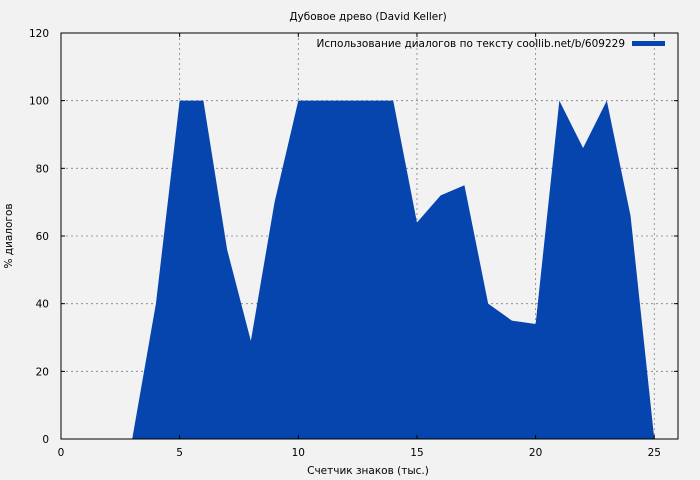 Image resolution: width=700 pixels, height=480 pixels. What do you see at coordinates (39, 102) in the screenshot?
I see `y-tick-label: 100` at bounding box center [39, 102].